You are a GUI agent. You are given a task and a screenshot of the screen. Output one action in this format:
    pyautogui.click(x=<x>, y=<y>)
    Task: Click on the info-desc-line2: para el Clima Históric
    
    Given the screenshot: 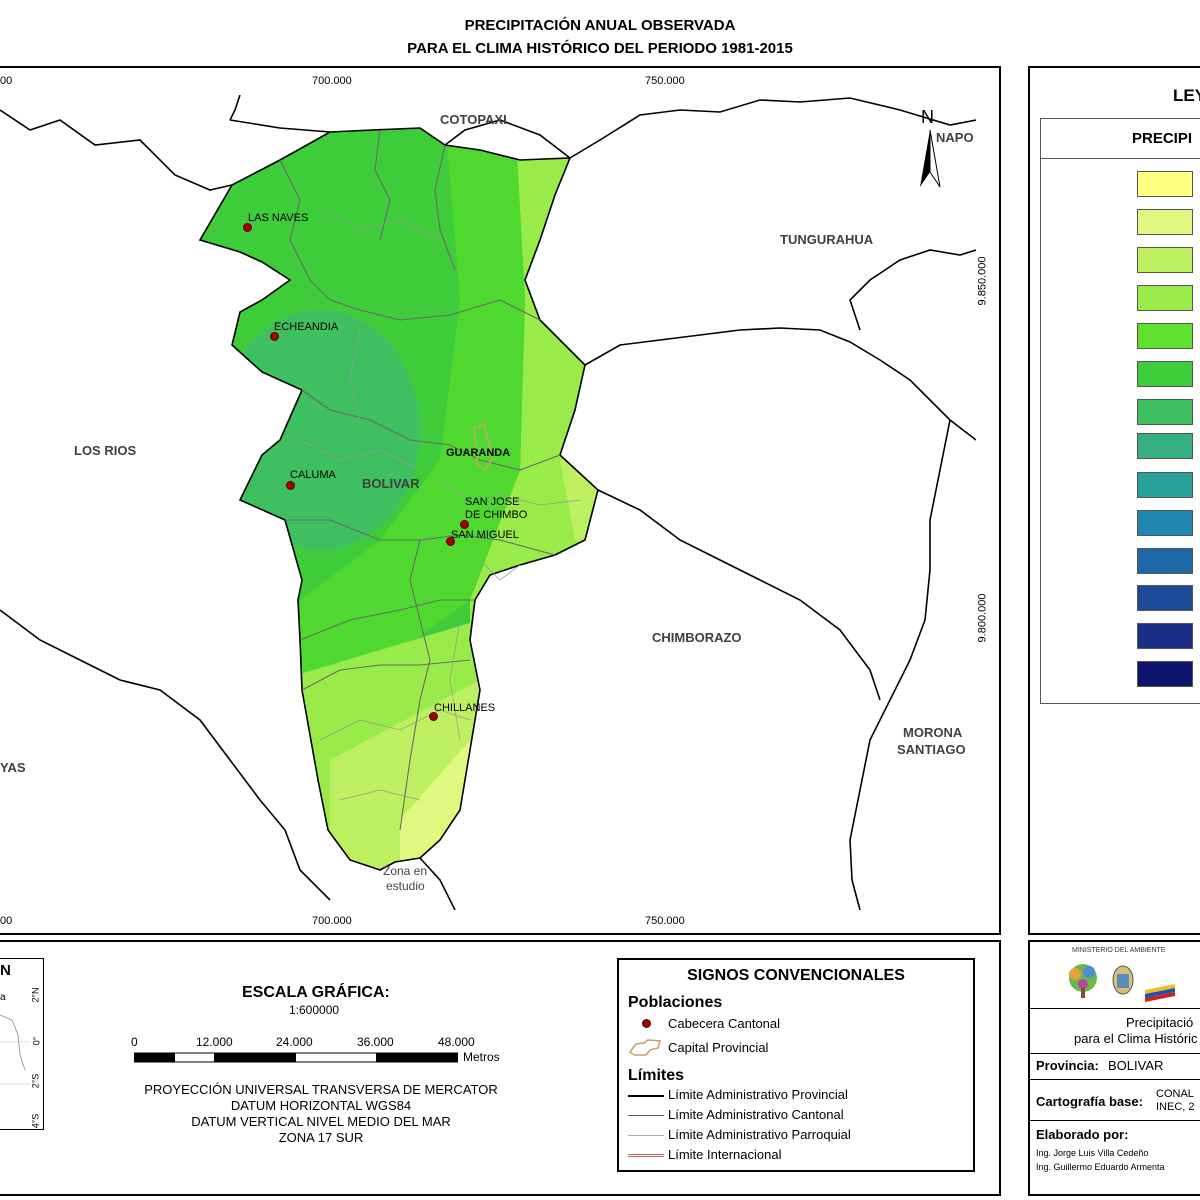 What is the action you would take?
    pyautogui.click(x=1136, y=1038)
    